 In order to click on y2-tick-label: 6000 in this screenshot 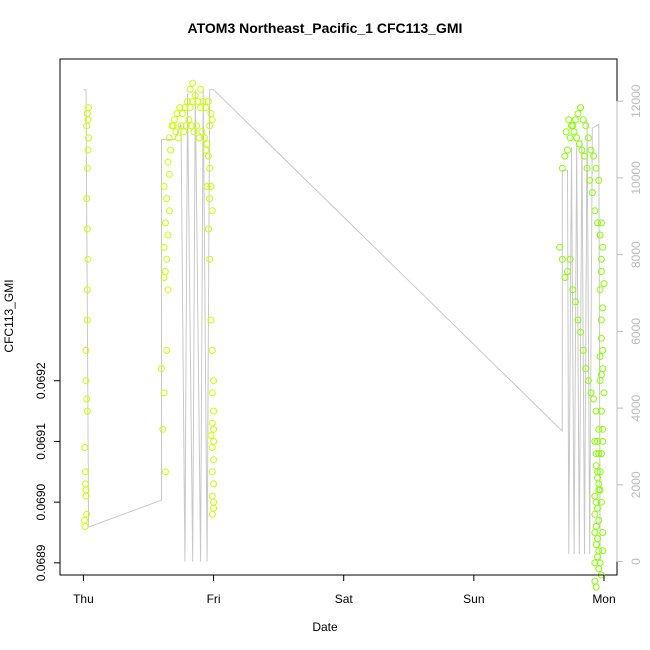, I will do `click(636, 331)`.